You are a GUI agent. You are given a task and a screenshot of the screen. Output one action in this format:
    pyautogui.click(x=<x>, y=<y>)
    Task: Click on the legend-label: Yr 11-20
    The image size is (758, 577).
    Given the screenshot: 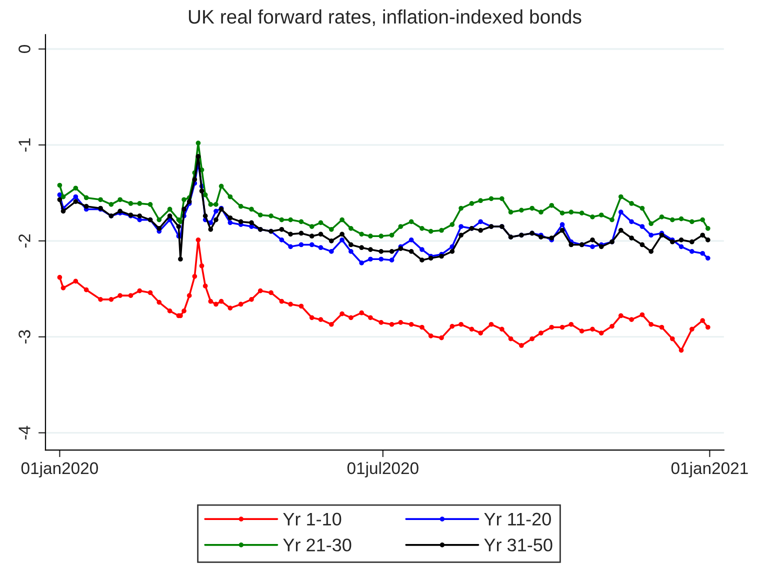 What is the action you would take?
    pyautogui.click(x=517, y=519)
    